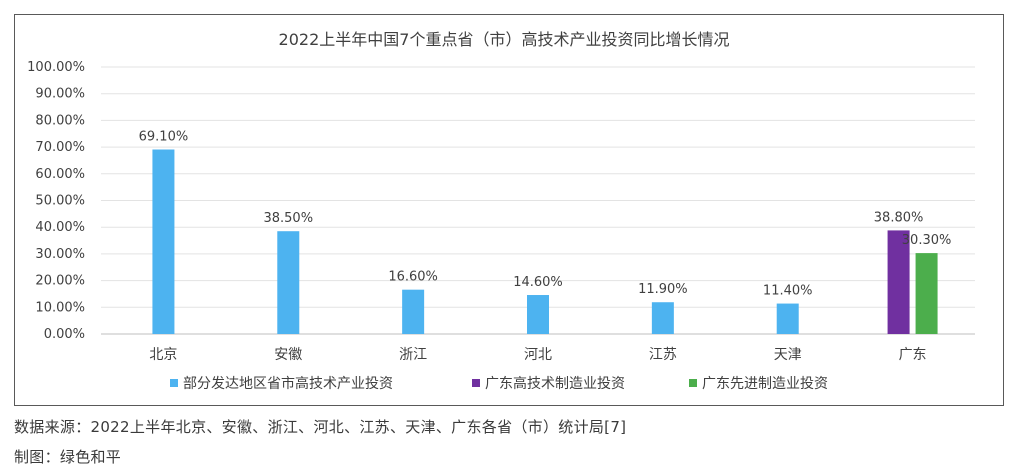 The image size is (1024, 476). I want to click on y-tick-label: 70.00%, so click(60, 147).